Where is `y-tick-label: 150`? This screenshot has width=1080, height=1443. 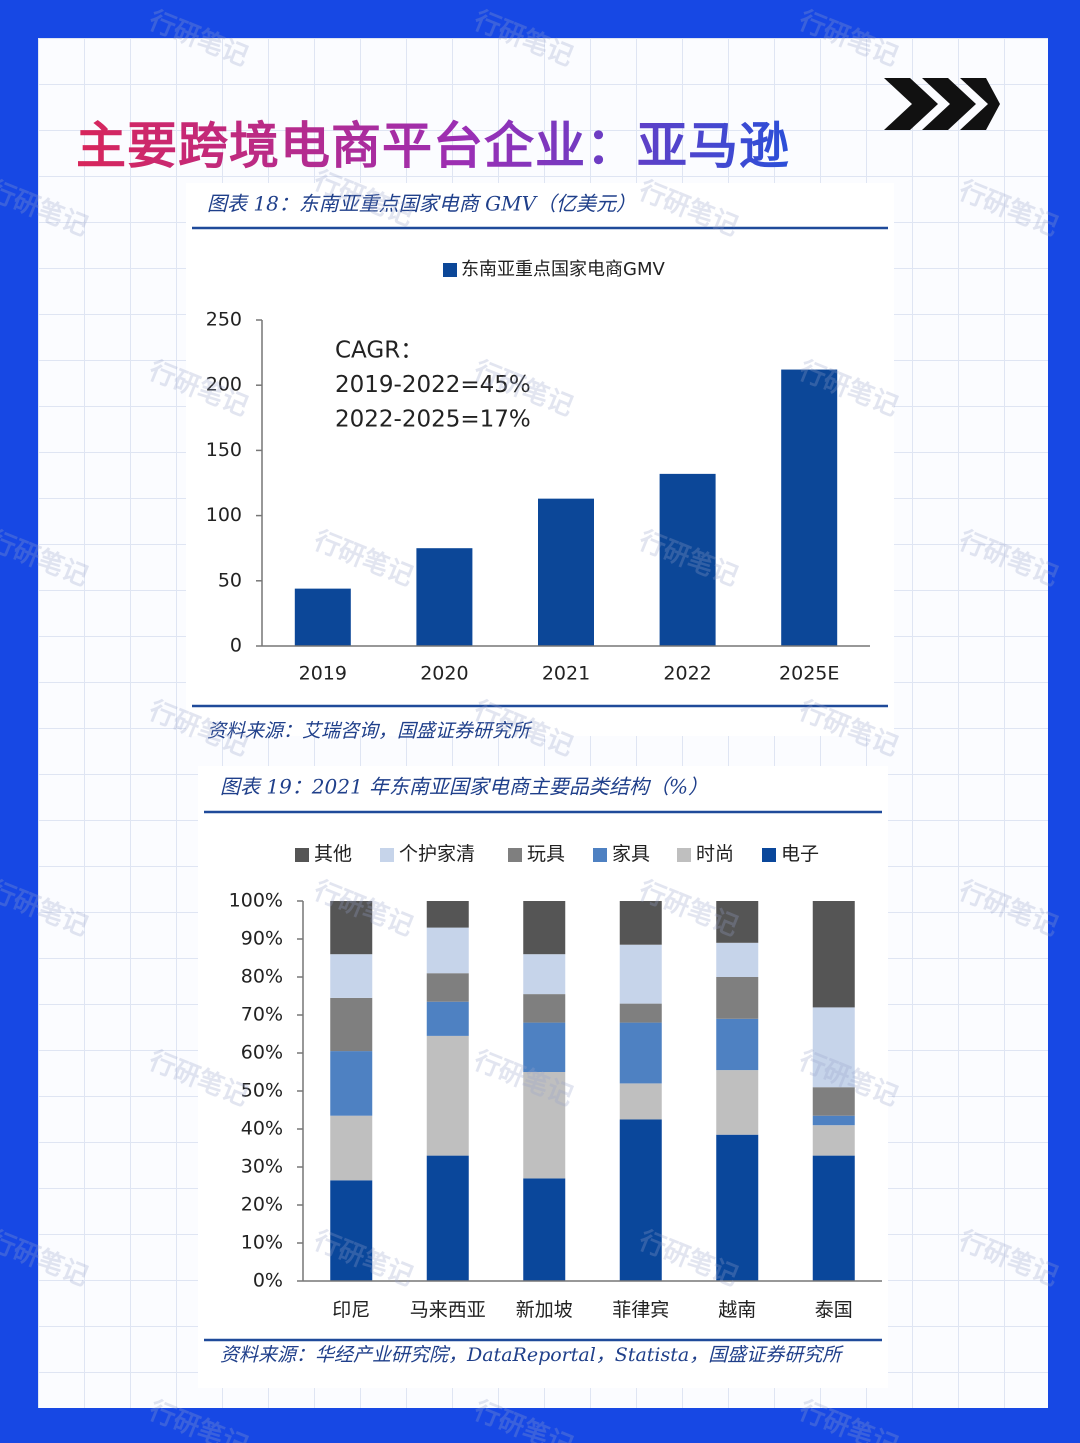
y-tick-label: 150 is located at coordinates (224, 450).